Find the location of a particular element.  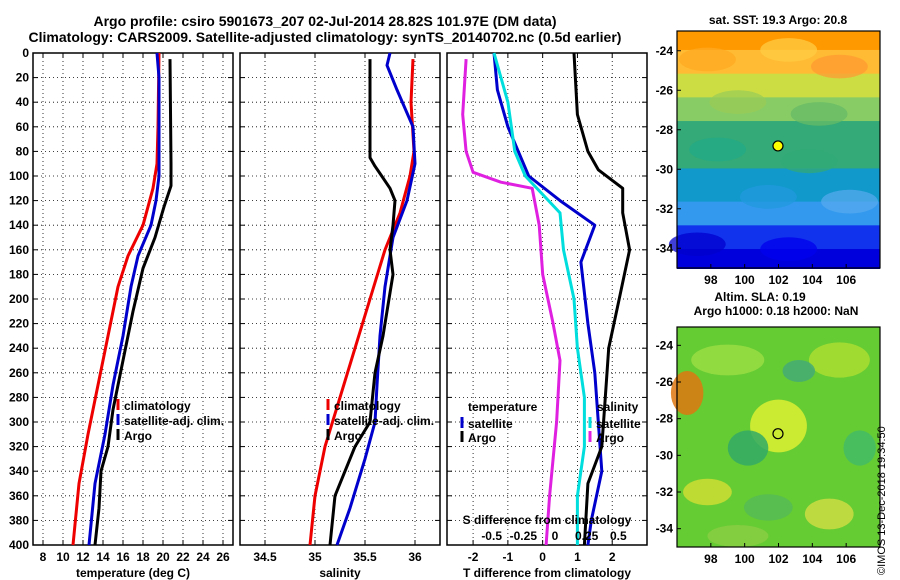

x-tick-label: 18 is located at coordinates (143, 557).